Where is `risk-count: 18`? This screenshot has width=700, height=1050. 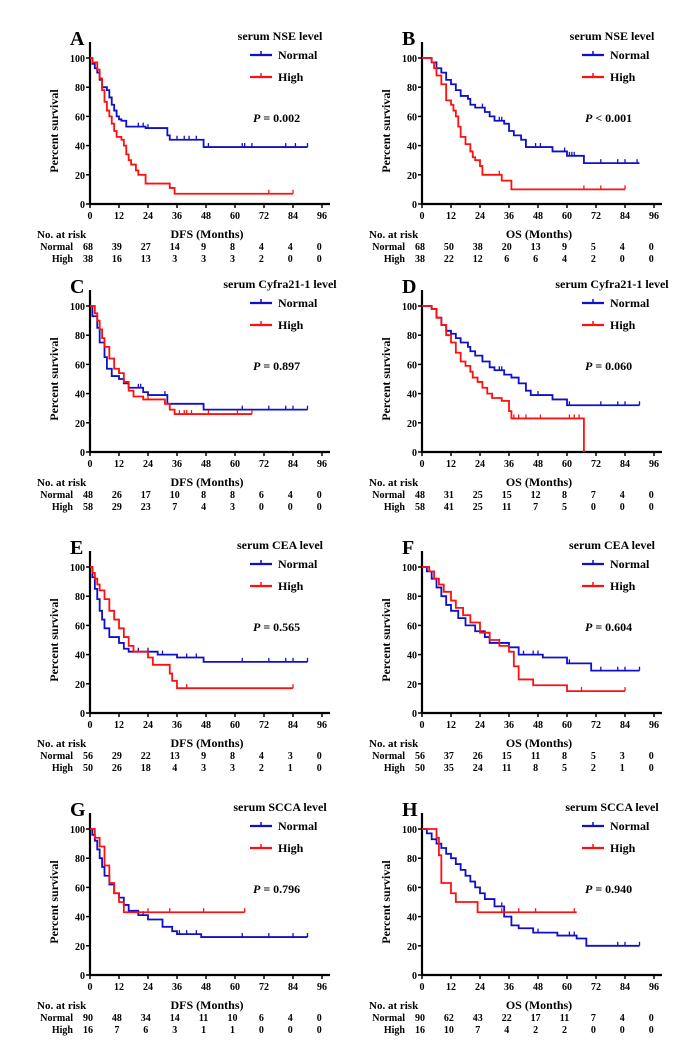 risk-count: 18 is located at coordinates (146, 768).